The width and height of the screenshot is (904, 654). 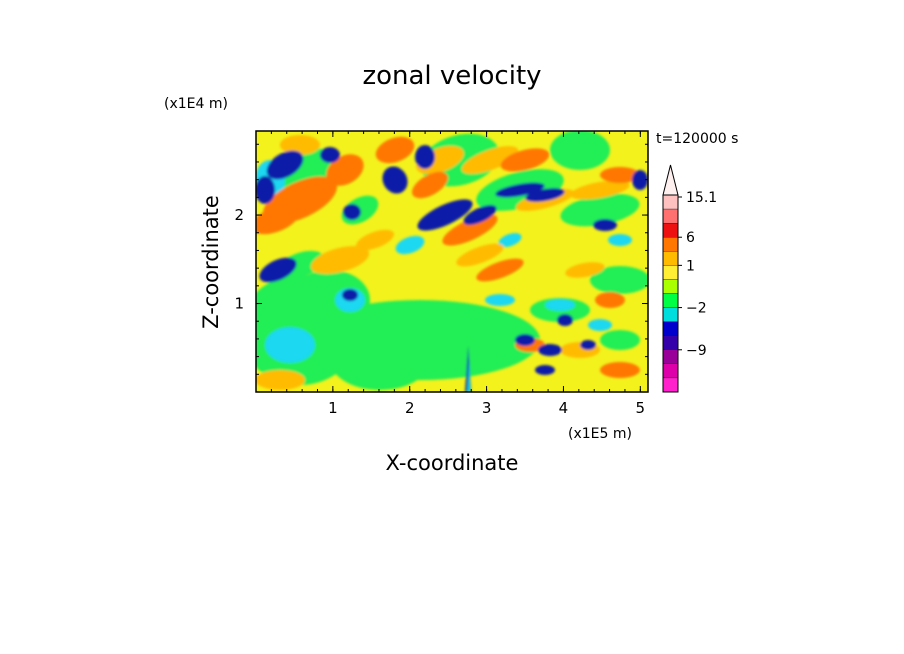 What do you see at coordinates (696, 309) in the screenshot?
I see `colorbar-label: −2` at bounding box center [696, 309].